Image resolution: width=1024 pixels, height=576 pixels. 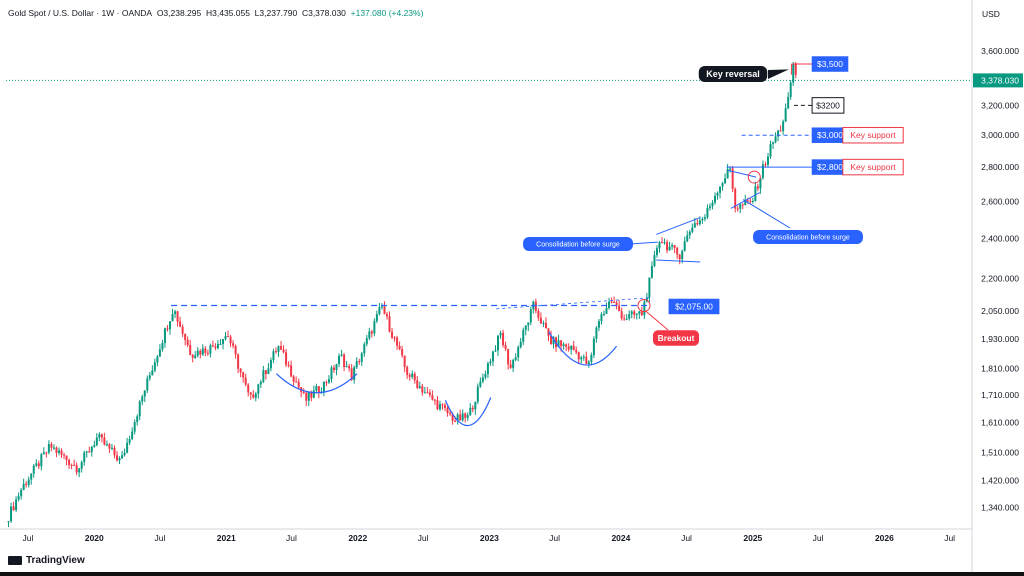 What do you see at coordinates (694, 306) in the screenshot?
I see `price-2075-label-text: $2,075.00` at bounding box center [694, 306].